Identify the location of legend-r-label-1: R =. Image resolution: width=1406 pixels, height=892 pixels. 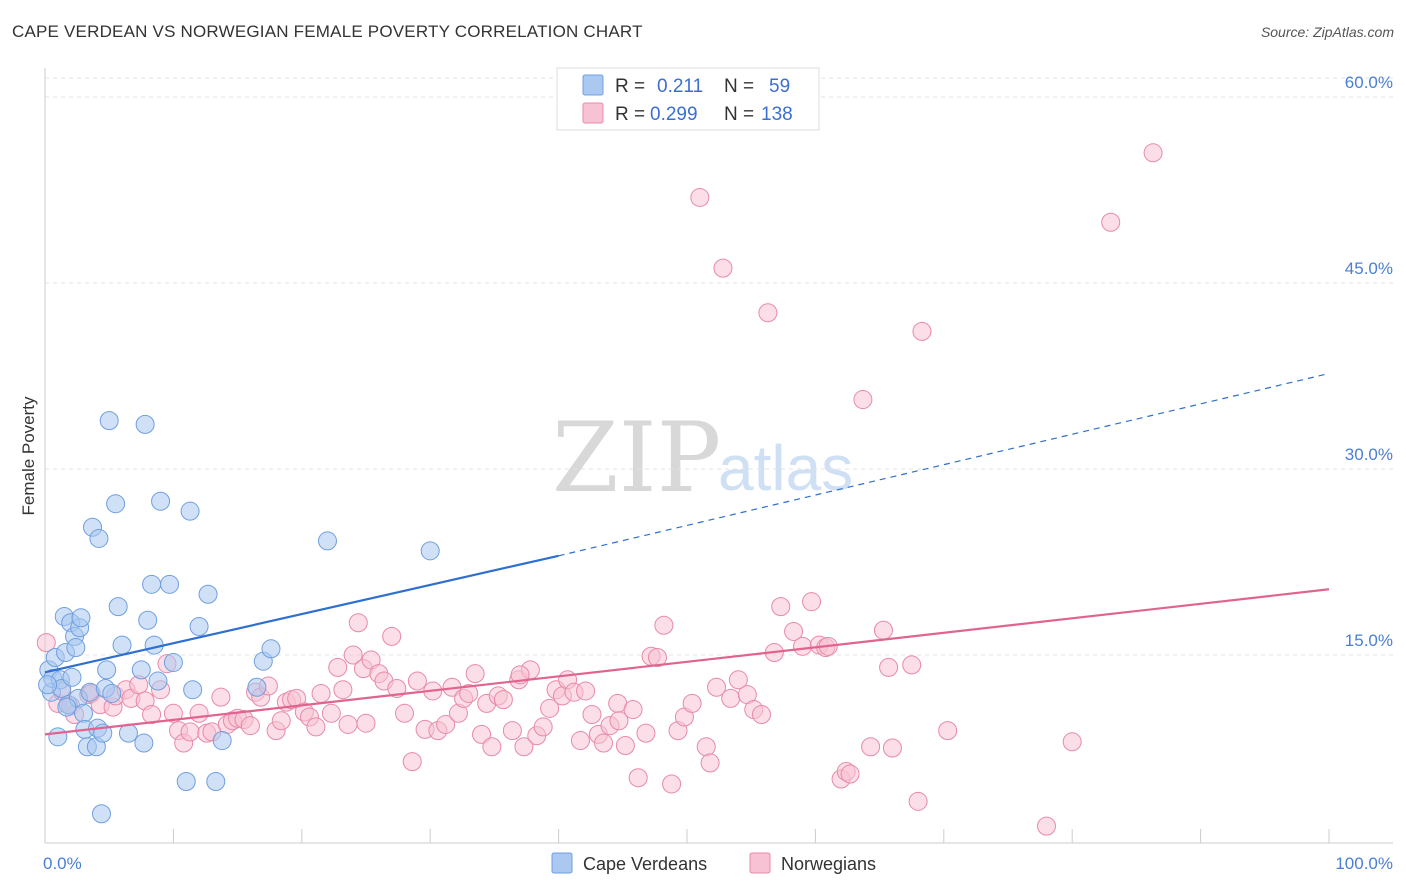
(630, 86).